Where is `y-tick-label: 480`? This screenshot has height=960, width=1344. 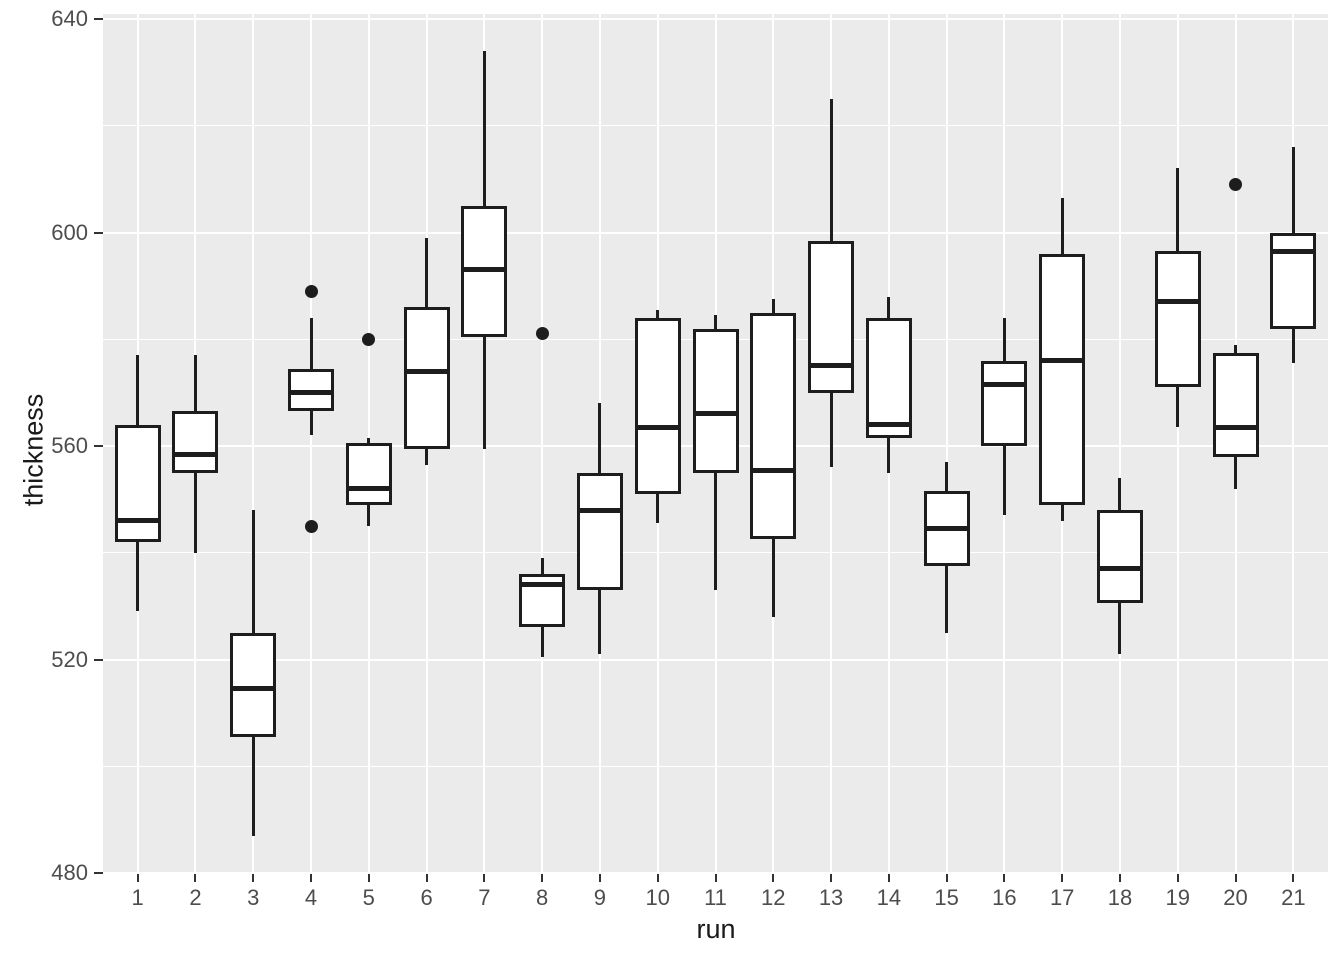
y-tick-label: 480 is located at coordinates (69, 872).